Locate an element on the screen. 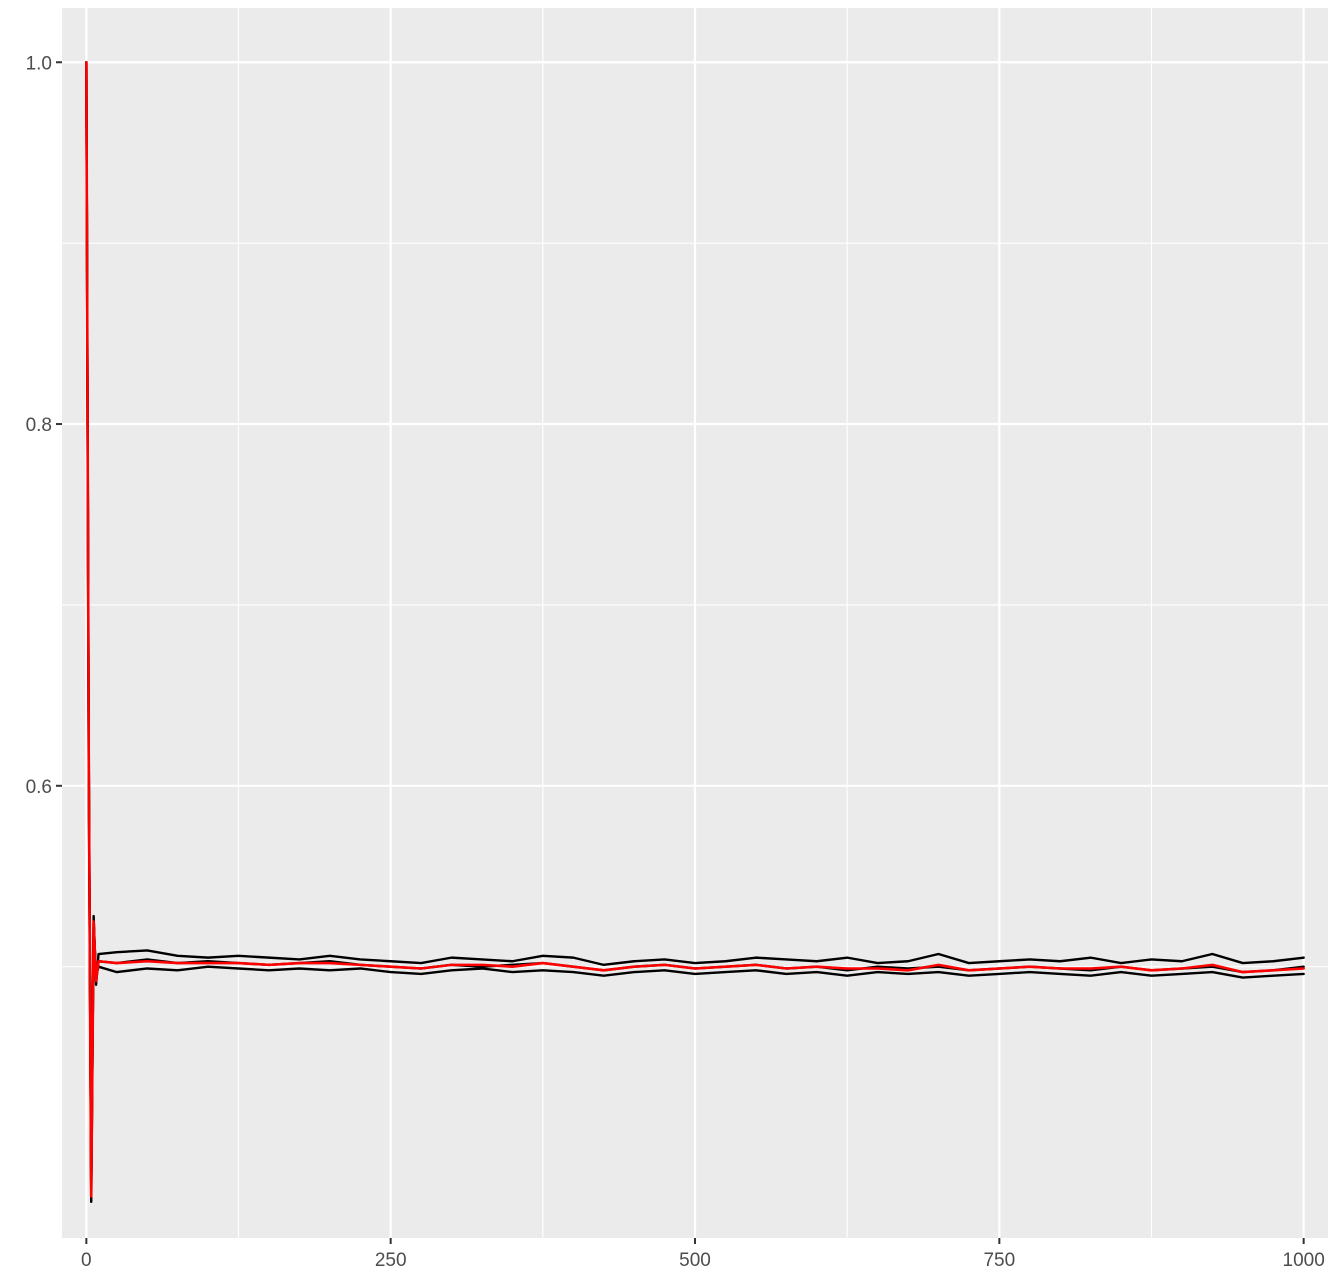  x-tick-label: 1000 is located at coordinates (1304, 1260).